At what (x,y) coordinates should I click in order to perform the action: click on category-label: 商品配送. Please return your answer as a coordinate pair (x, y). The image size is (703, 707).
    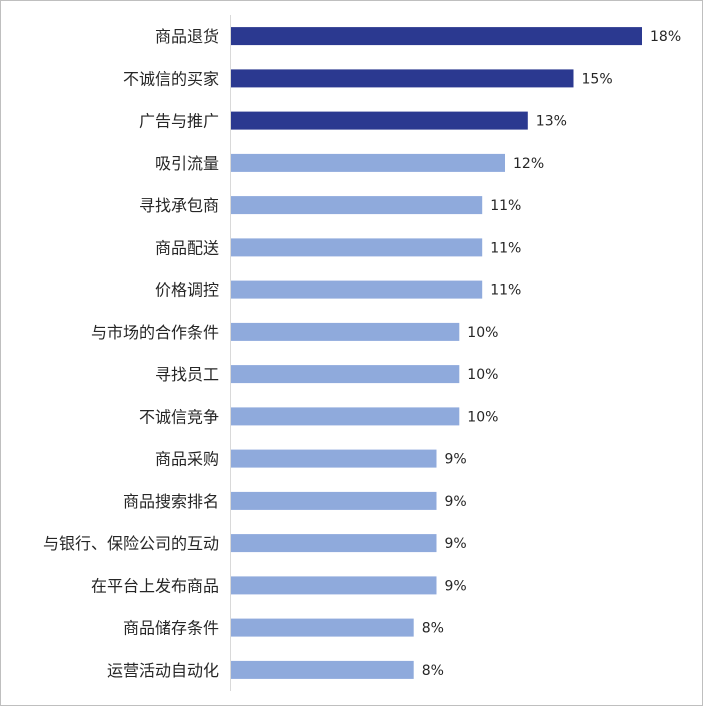
    Looking at the image, I should click on (187, 247).